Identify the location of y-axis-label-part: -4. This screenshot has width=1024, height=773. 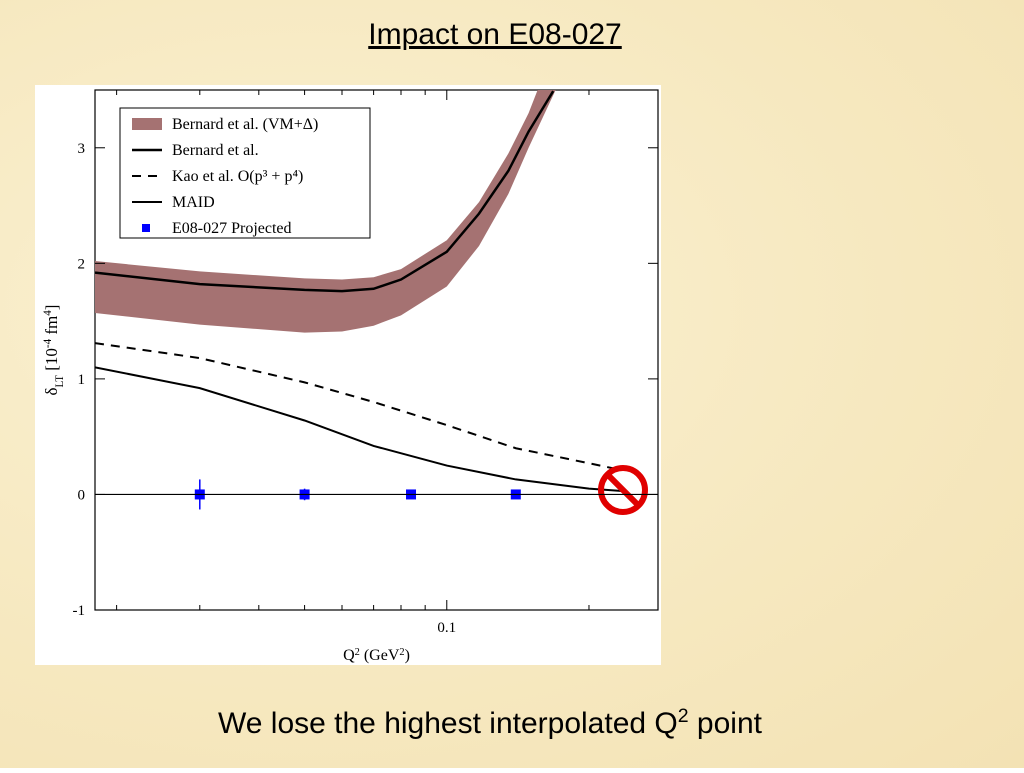
(48, 343).